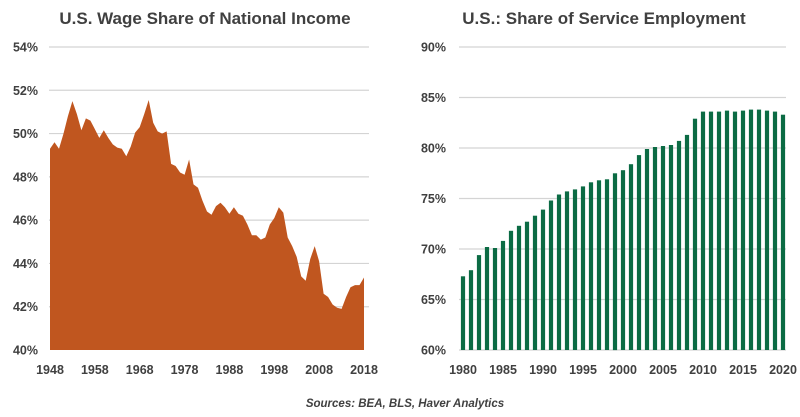 Image resolution: width=800 pixels, height=417 pixels. What do you see at coordinates (495, 299) in the screenshot?
I see `bar-1984` at bounding box center [495, 299].